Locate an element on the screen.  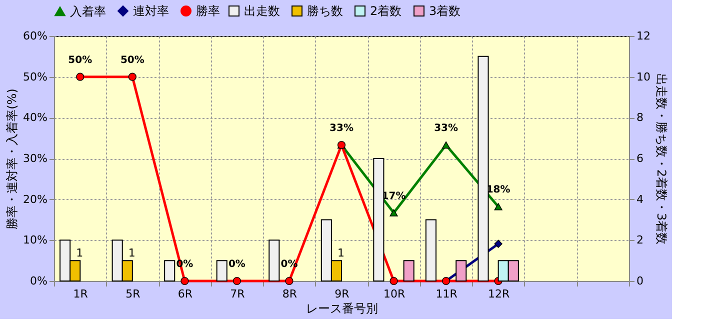
y-tick-label: 20% is located at coordinates (35, 199).